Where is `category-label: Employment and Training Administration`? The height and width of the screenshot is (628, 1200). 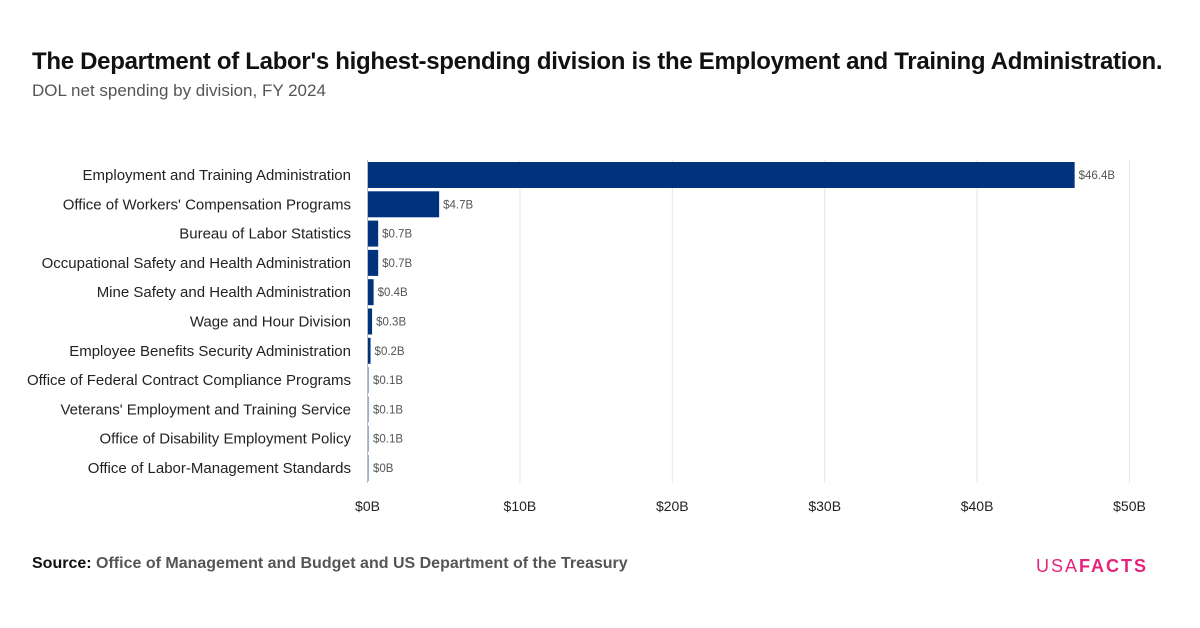 category-label: Employment and Training Administration is located at coordinates (217, 175).